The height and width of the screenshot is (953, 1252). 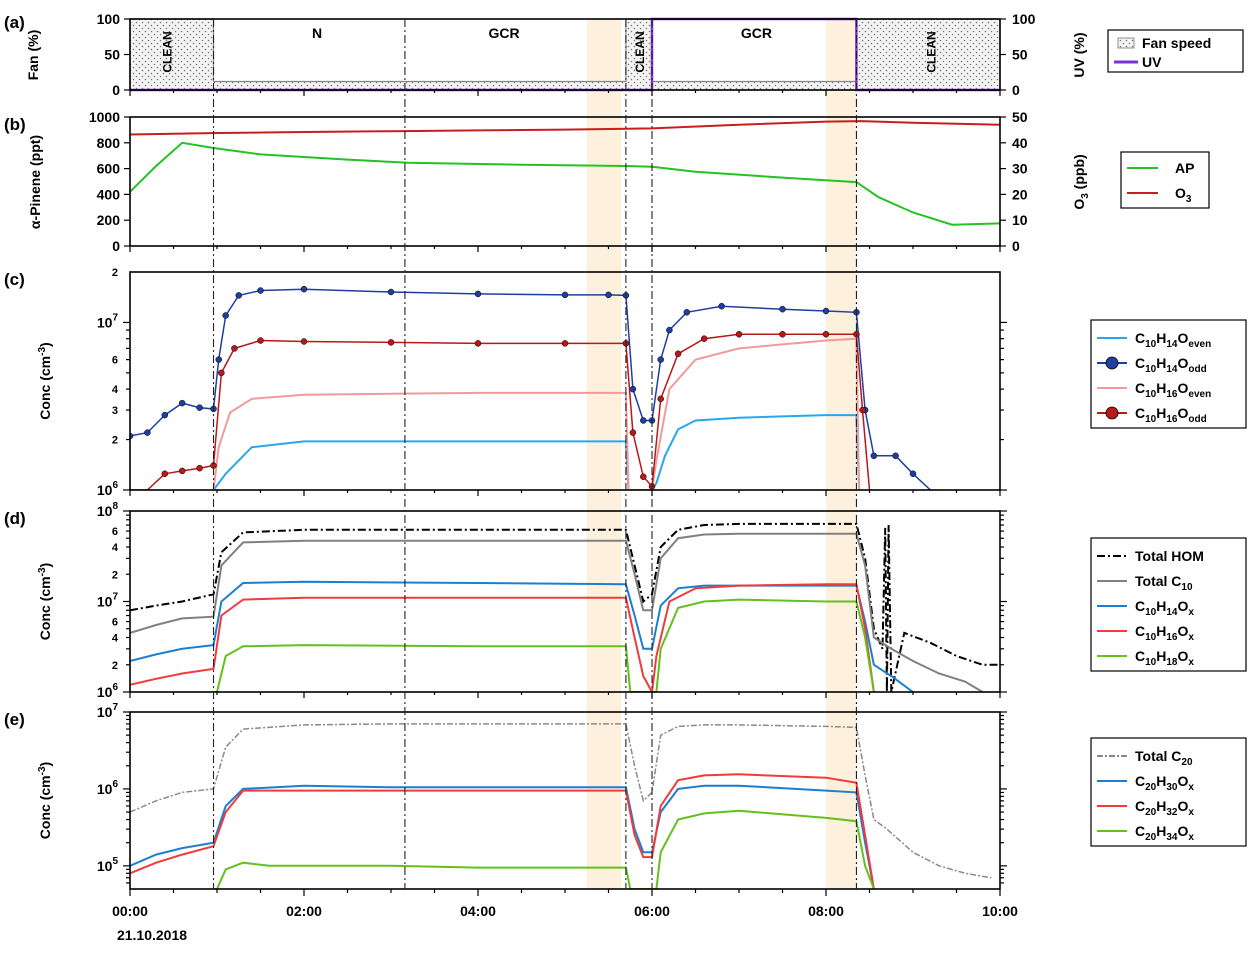 I want to click on panel-e-legend-box, so click(x=1168, y=792).